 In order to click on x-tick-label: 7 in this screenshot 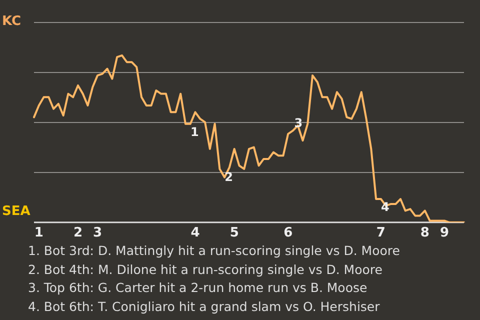, I will do `click(381, 233)`.